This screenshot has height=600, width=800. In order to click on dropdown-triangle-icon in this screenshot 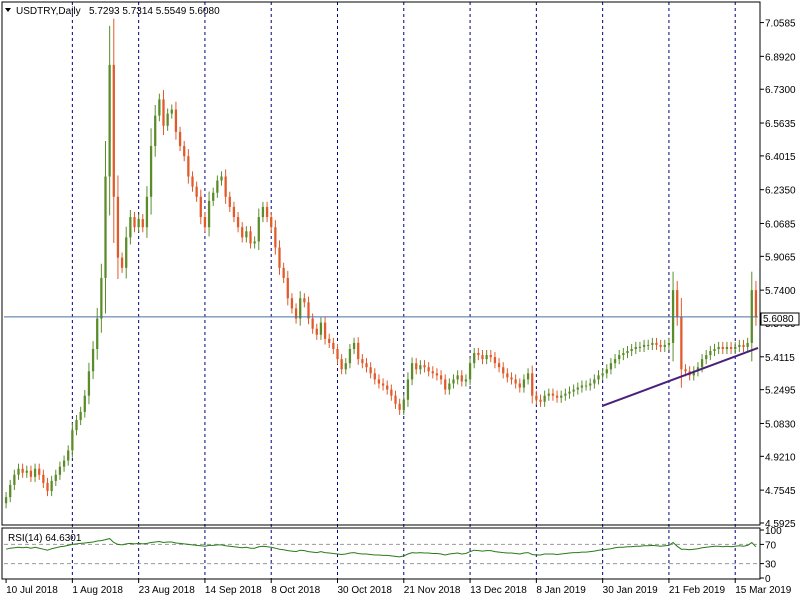, I will do `click(8, 10)`.